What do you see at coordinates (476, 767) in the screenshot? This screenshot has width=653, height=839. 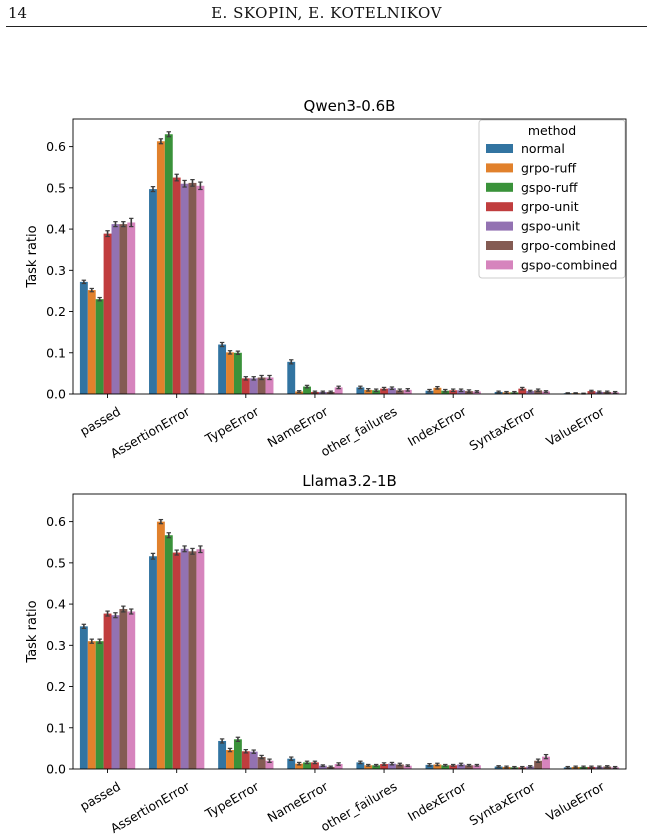 I see `bar-gspo-combined-IndexError` at bounding box center [476, 767].